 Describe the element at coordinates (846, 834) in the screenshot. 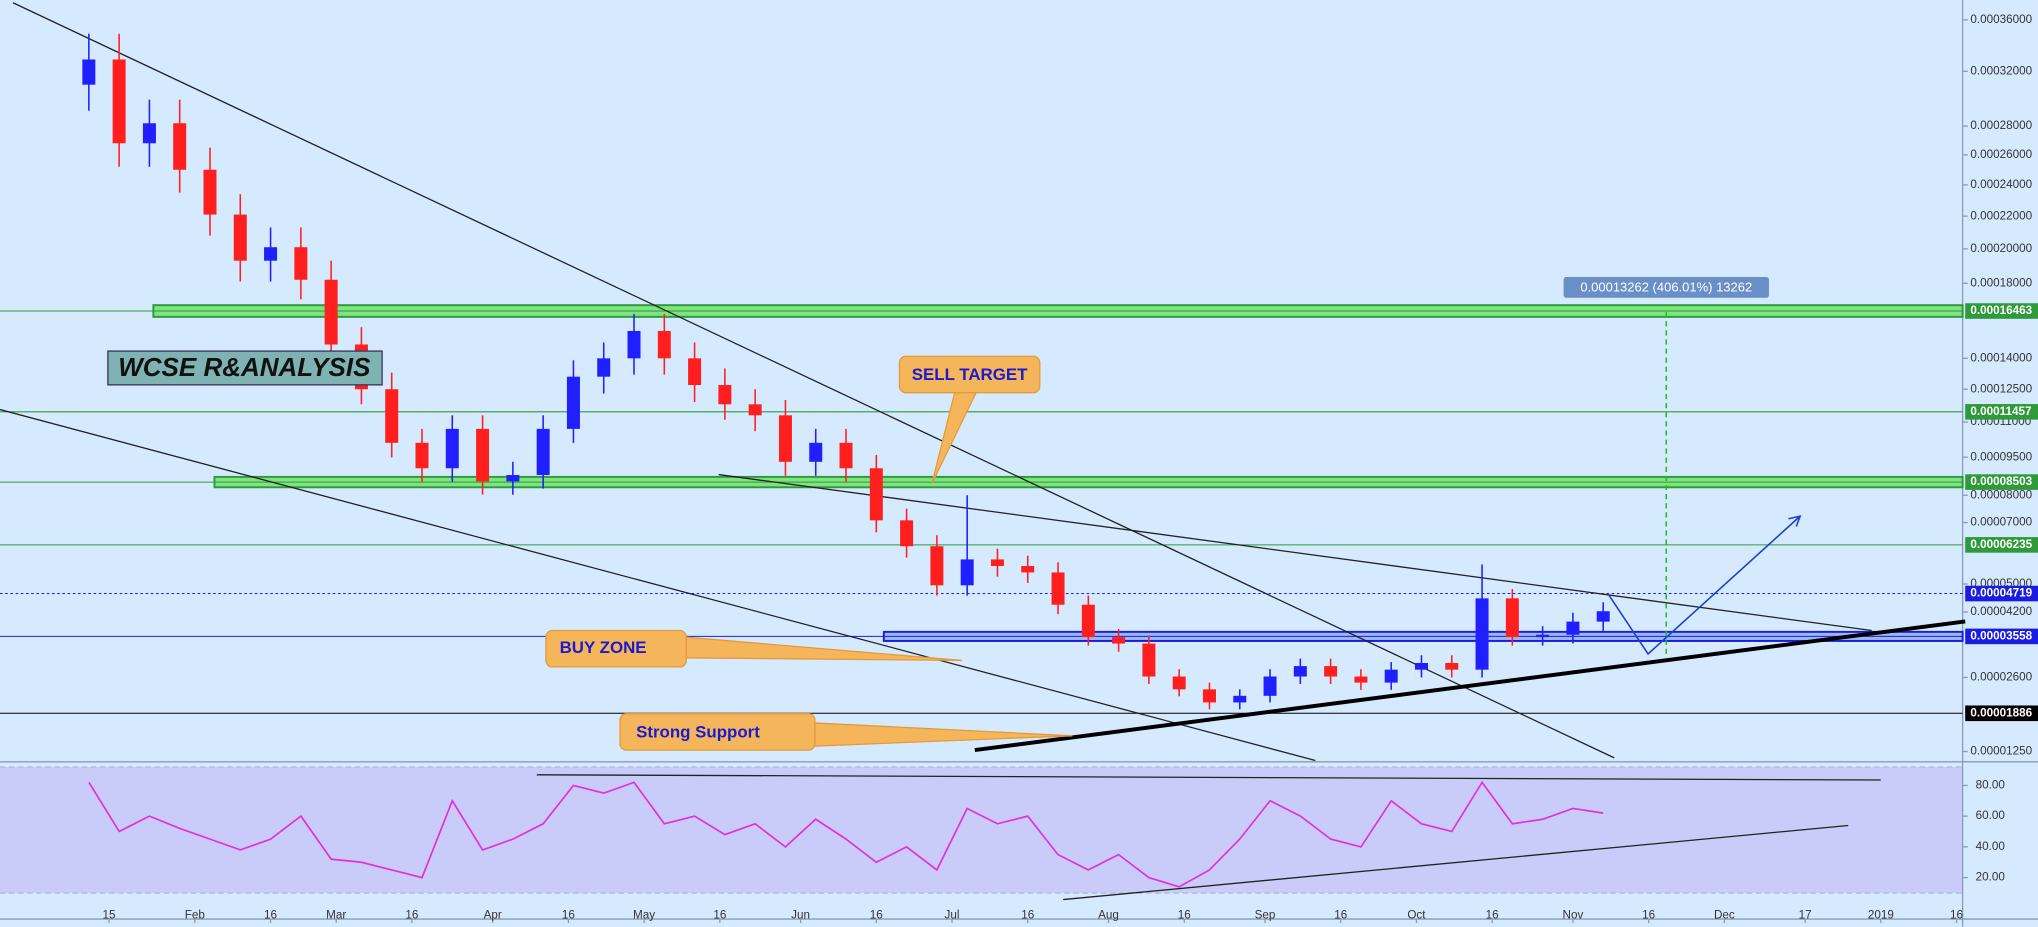

I see `rsi-line` at that location.